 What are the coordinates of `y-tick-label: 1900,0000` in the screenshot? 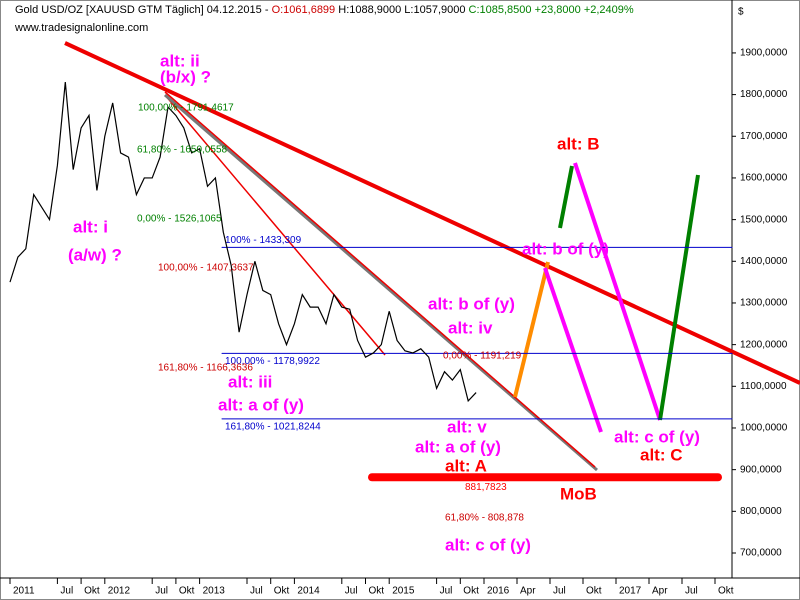 It's located at (764, 53).